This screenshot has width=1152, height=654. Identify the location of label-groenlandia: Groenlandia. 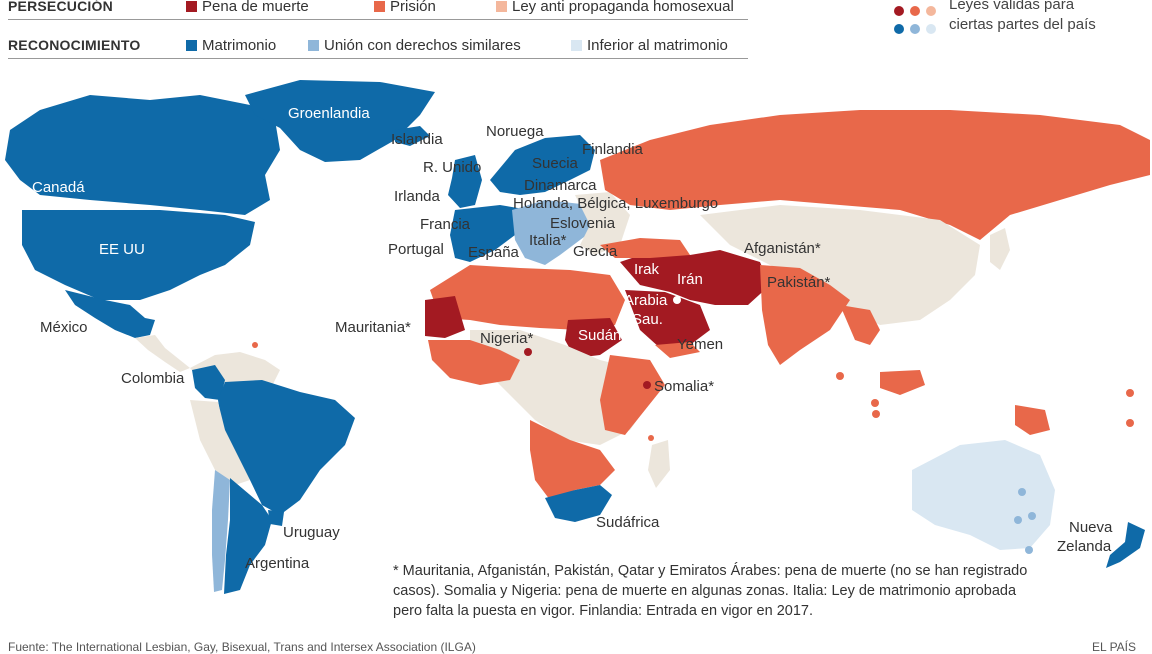
(329, 113).